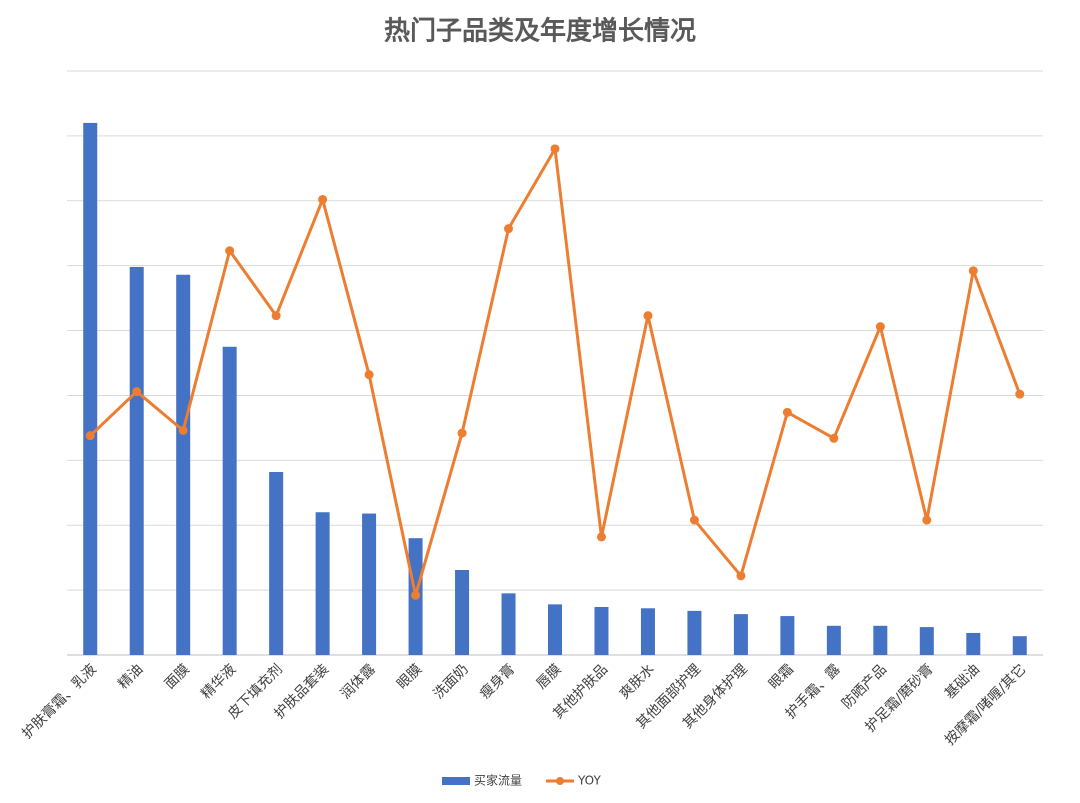 This screenshot has height=803, width=1080. Describe the element at coordinates (962, 682) in the screenshot. I see `x-tick-label: 基础油` at that location.